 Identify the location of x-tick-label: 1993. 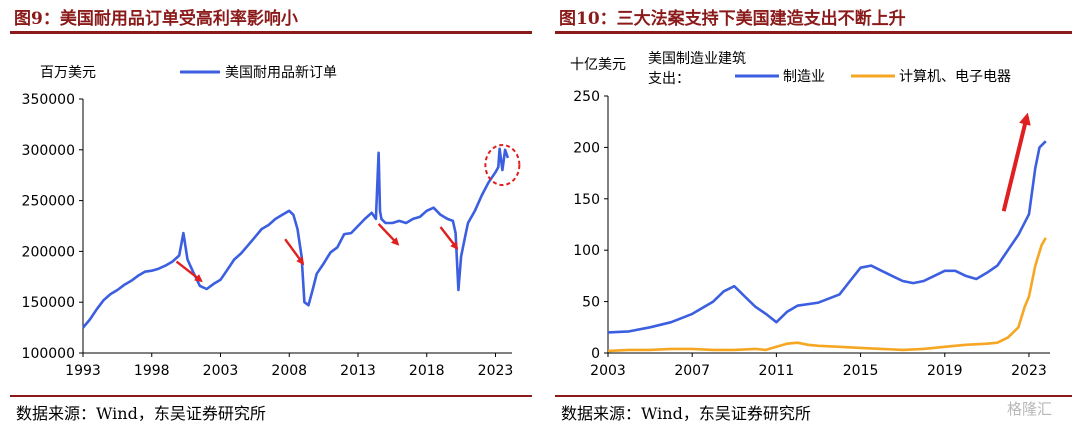
(83, 371).